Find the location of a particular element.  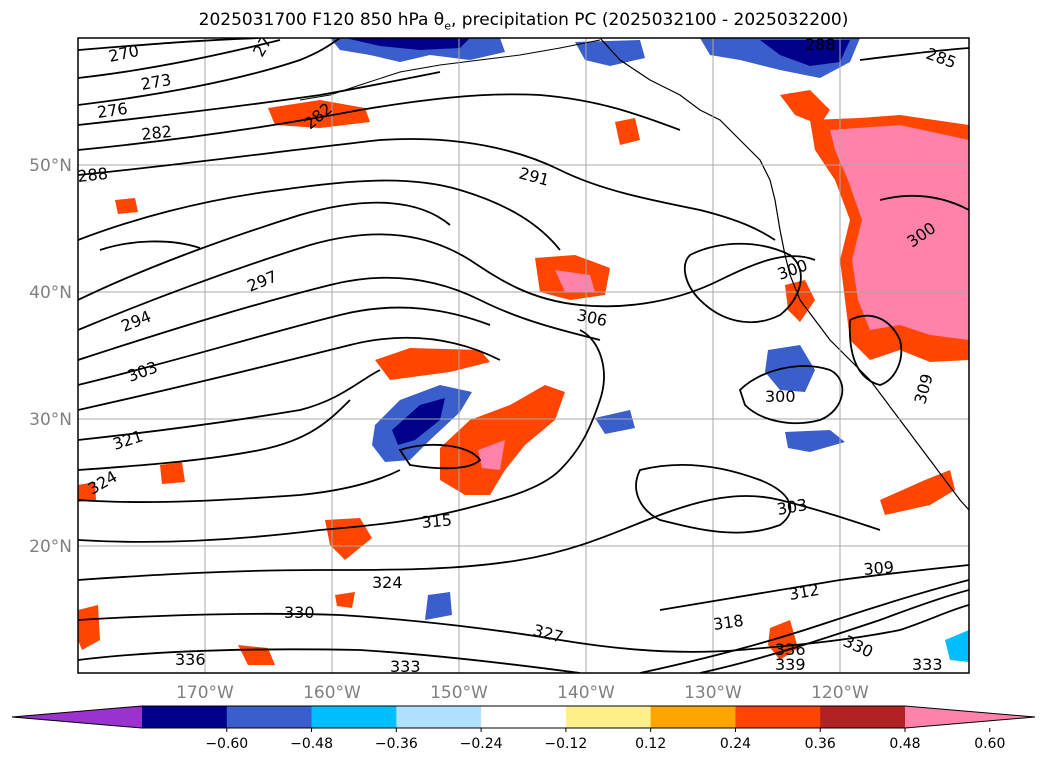

contour-label-336a: 336 is located at coordinates (790, 649).